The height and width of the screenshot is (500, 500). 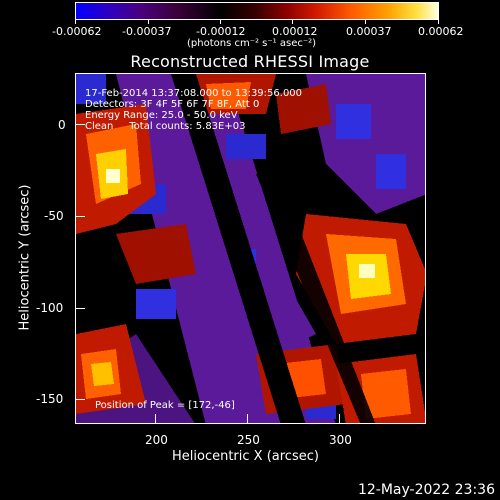 What do you see at coordinates (295, 31) in the screenshot?
I see `colorbar-label: 0.00012` at bounding box center [295, 31].